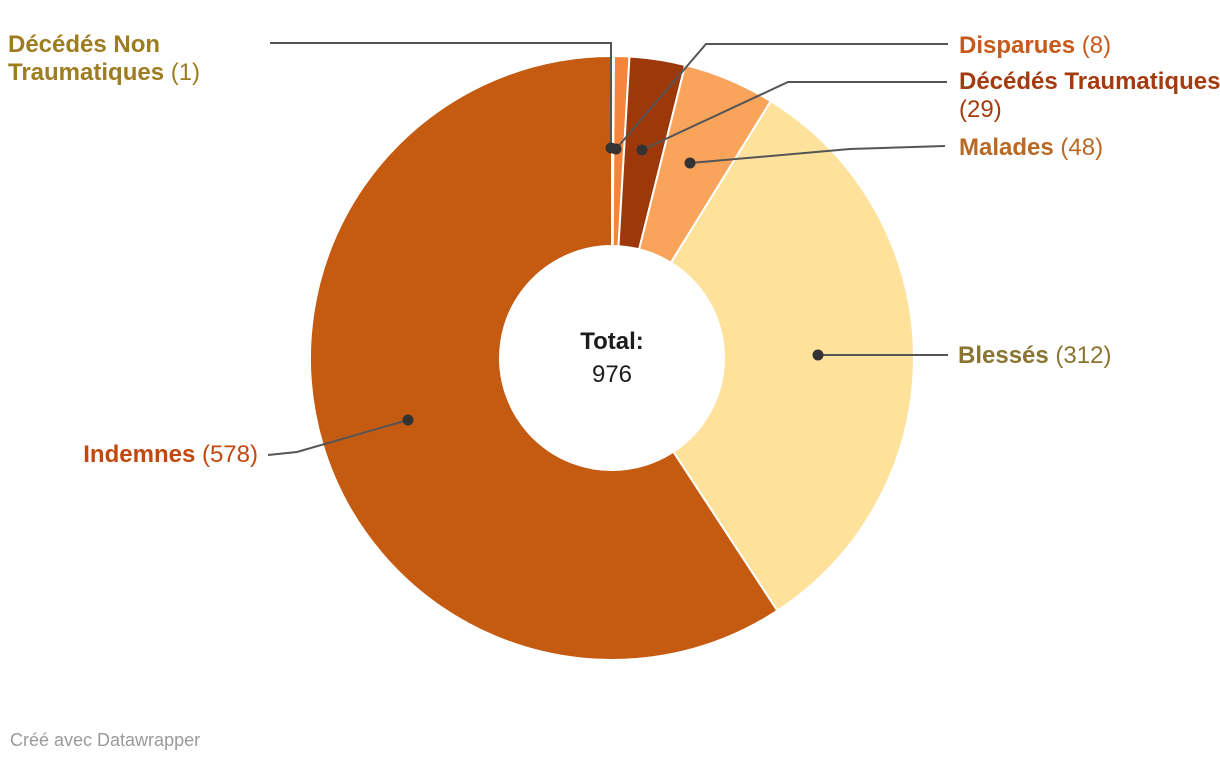 The width and height of the screenshot is (1220, 766). Describe the element at coordinates (1017, 45) in the screenshot. I see `callout-label: Disparues` at that location.